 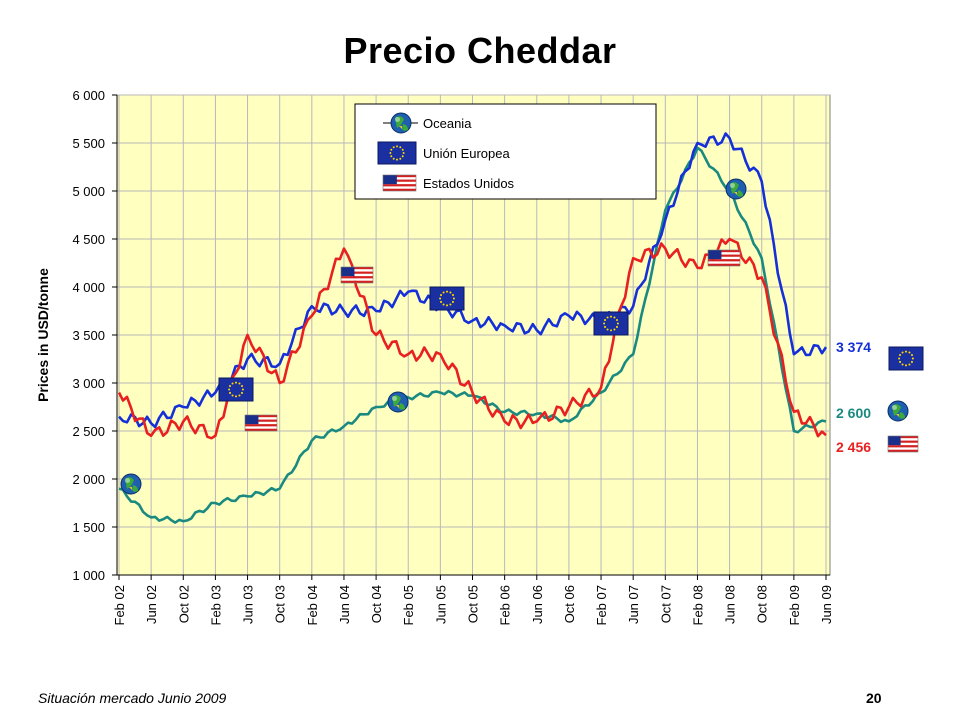 I want to click on x-tick-label: Jun 06, so click(x=537, y=604).